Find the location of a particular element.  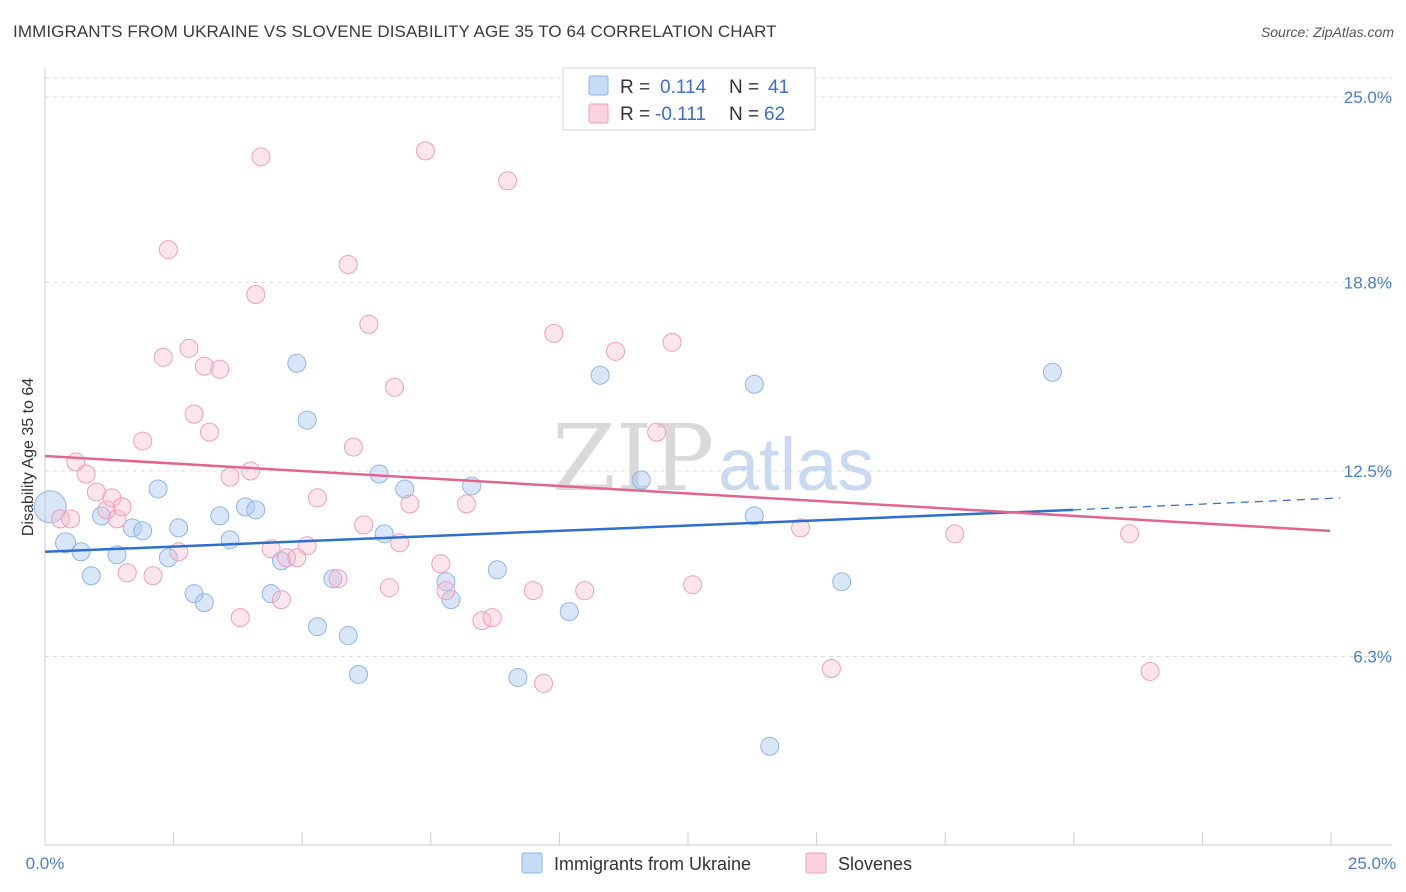

watermark-zip: ZIP is located at coordinates (633, 458).